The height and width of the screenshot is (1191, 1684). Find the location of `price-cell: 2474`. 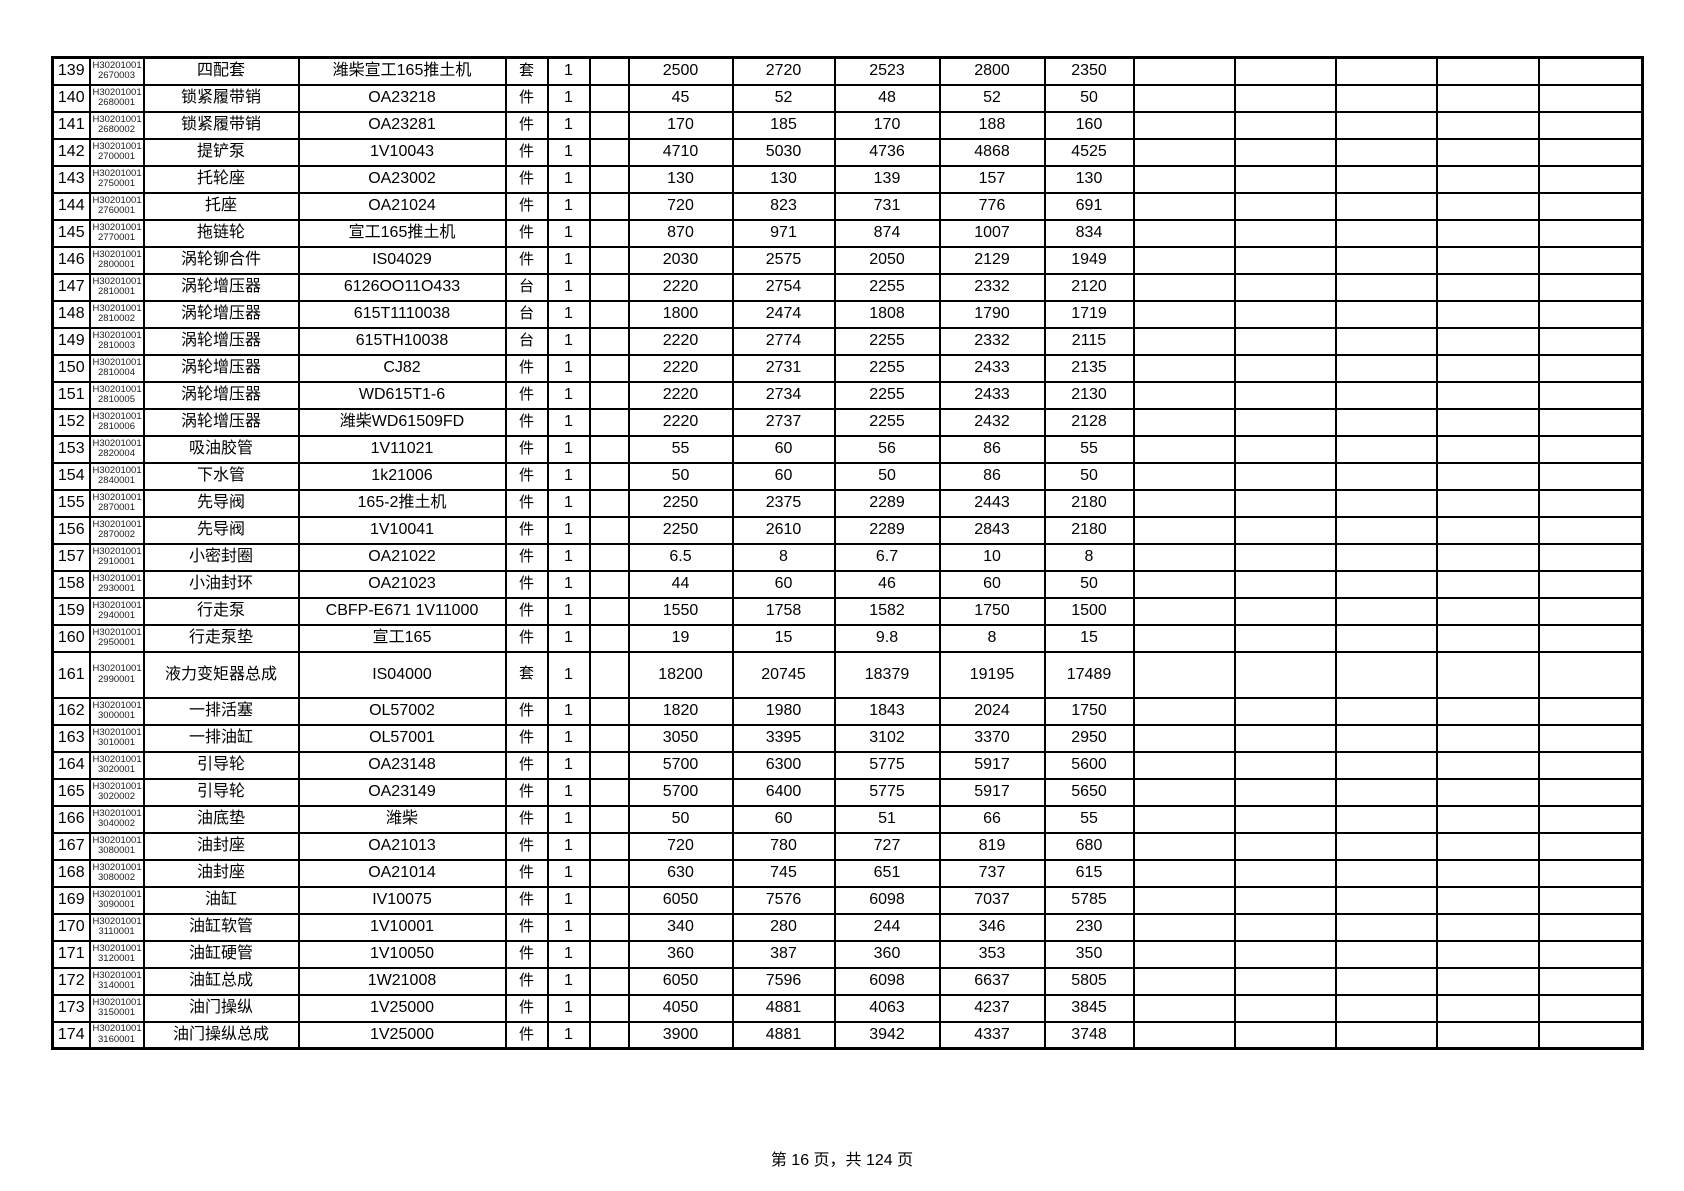

price-cell: 2474 is located at coordinates (783, 314).